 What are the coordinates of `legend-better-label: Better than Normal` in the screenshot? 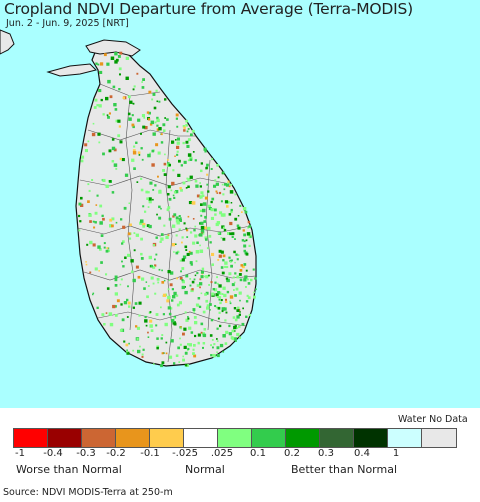 It's located at (344, 469).